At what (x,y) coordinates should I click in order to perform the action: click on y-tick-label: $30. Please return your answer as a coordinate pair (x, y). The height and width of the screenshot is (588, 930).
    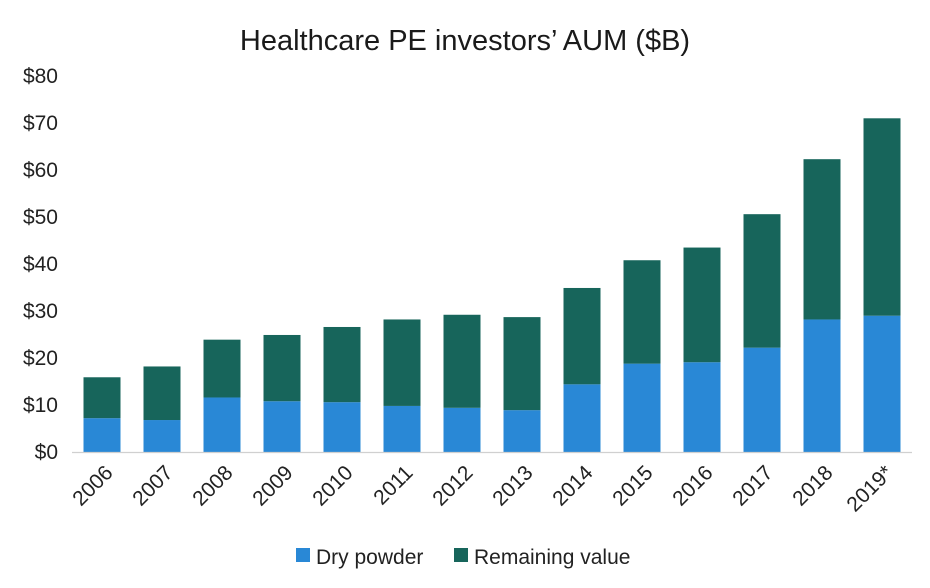
    Looking at the image, I should click on (40, 311).